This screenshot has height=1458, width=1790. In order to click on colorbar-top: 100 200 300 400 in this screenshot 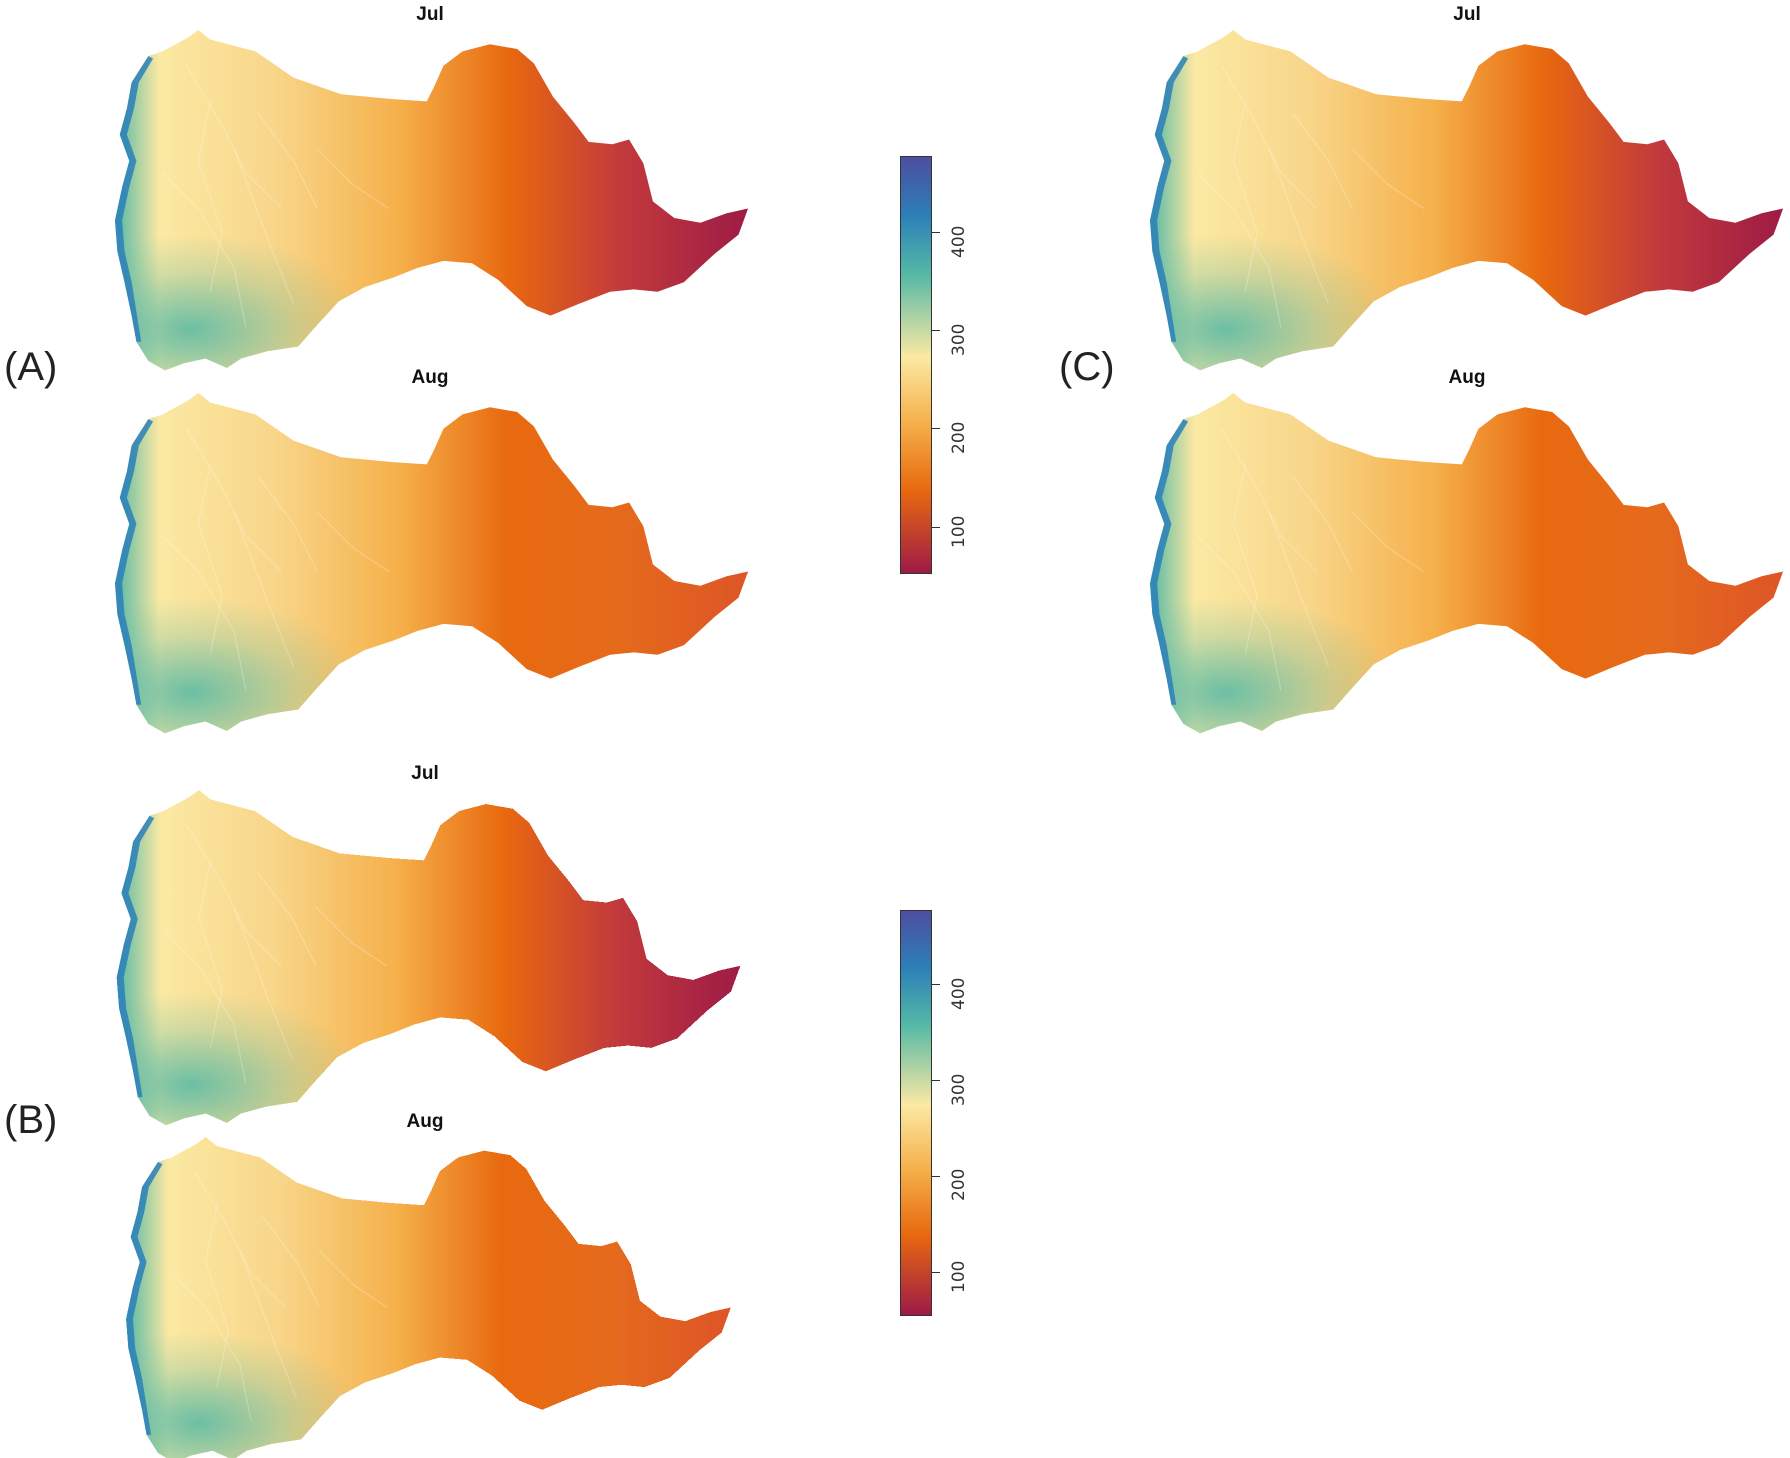, I will do `click(940, 366)`.